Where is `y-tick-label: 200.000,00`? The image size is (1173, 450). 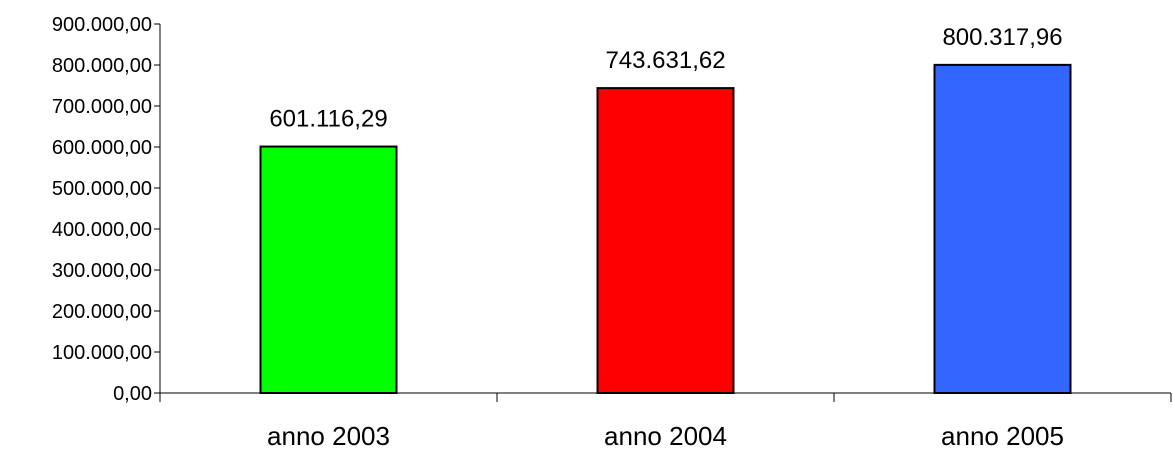 y-tick-label: 200.000,00 is located at coordinates (102, 312).